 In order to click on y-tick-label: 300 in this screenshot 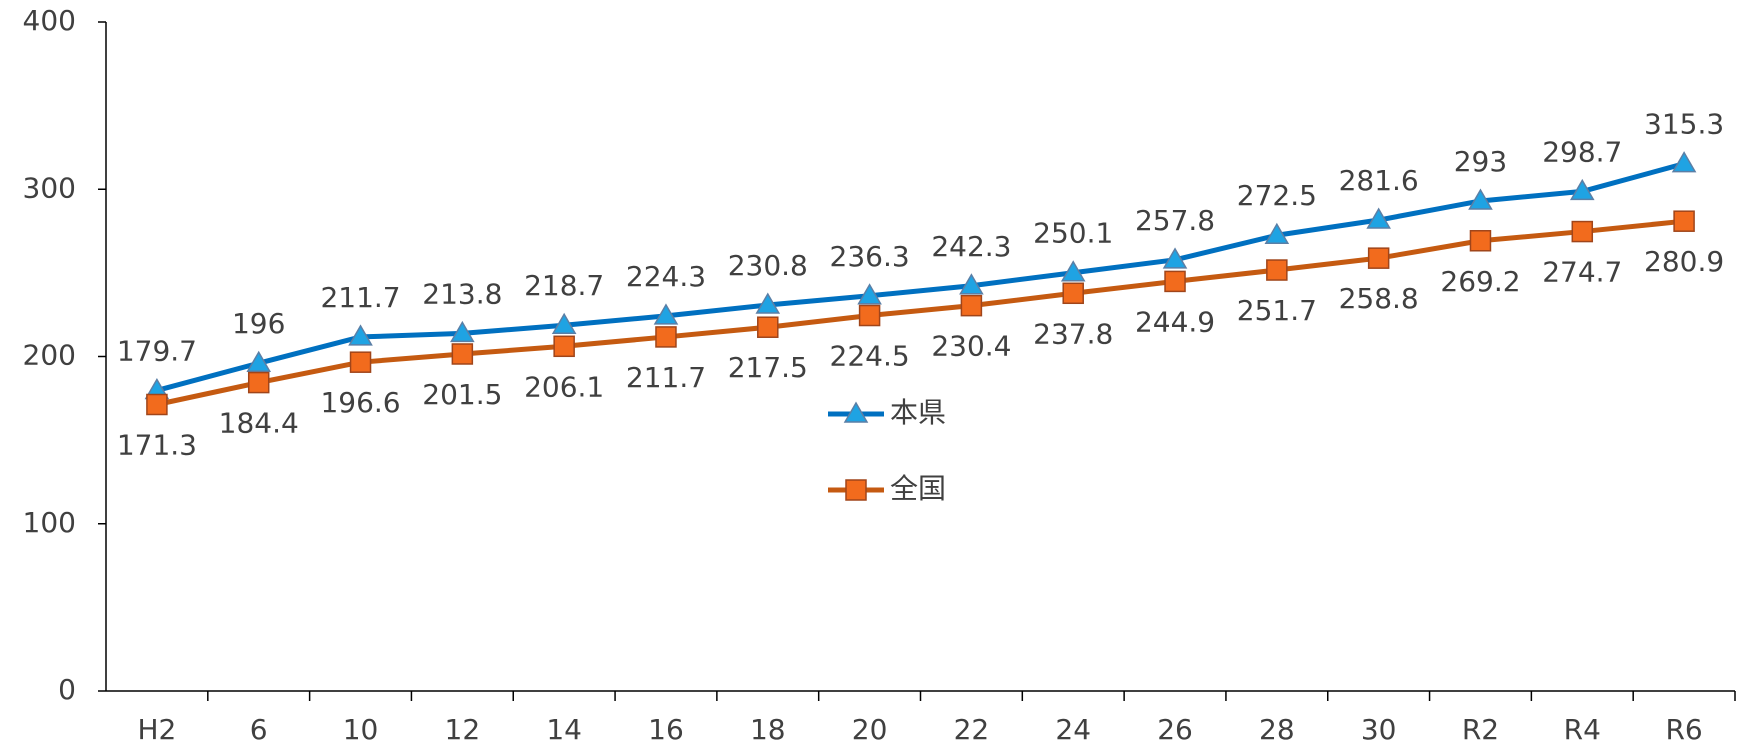, I will do `click(49, 187)`.